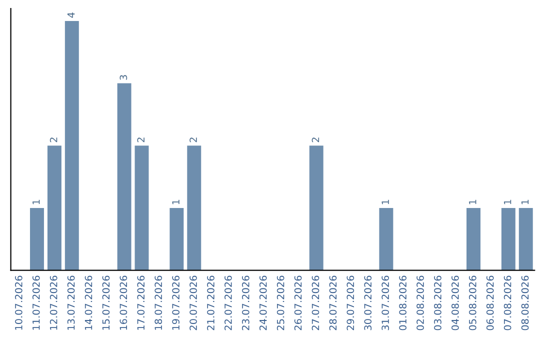  Describe the element at coordinates (246, 303) in the screenshot. I see `x-tick-label: 23.07.2026` at that location.